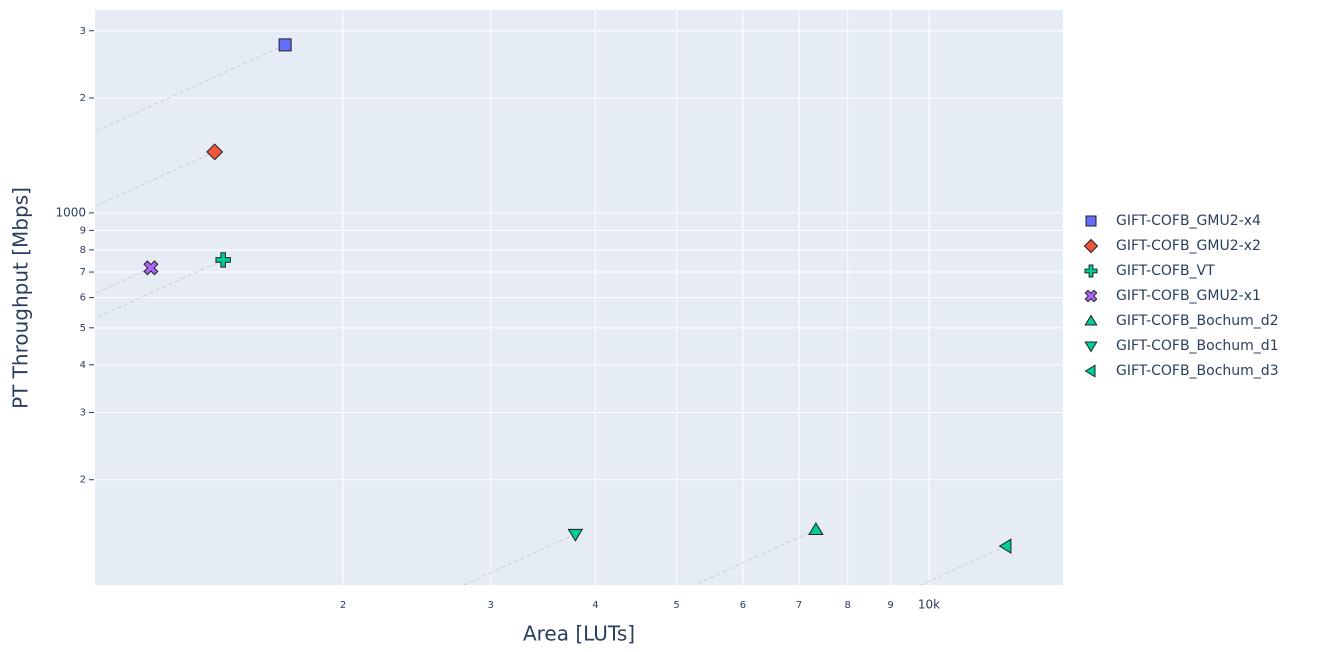  Describe the element at coordinates (83, 230) in the screenshot. I see `y-tick-label: 9` at that location.